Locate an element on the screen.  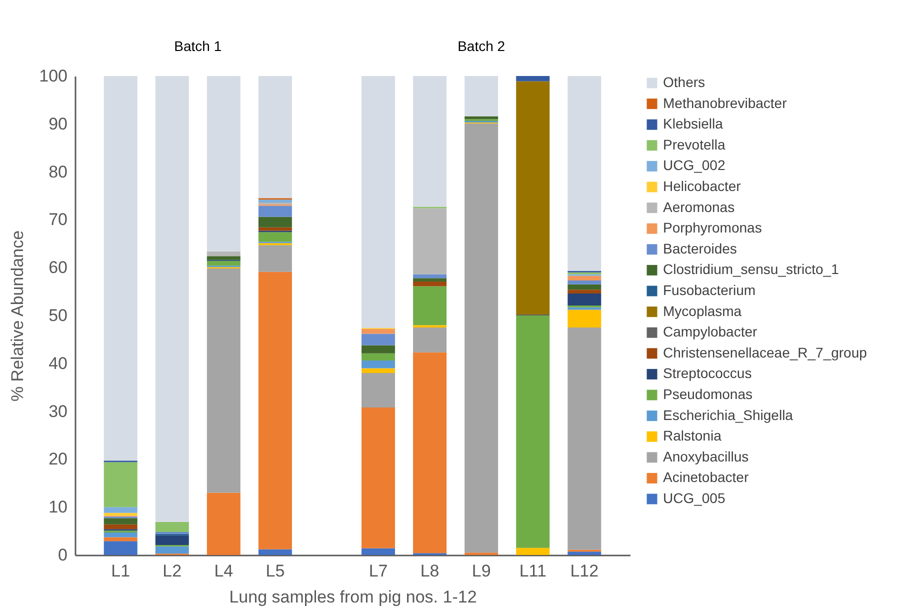
x-tick-label: L9 is located at coordinates (481, 571).